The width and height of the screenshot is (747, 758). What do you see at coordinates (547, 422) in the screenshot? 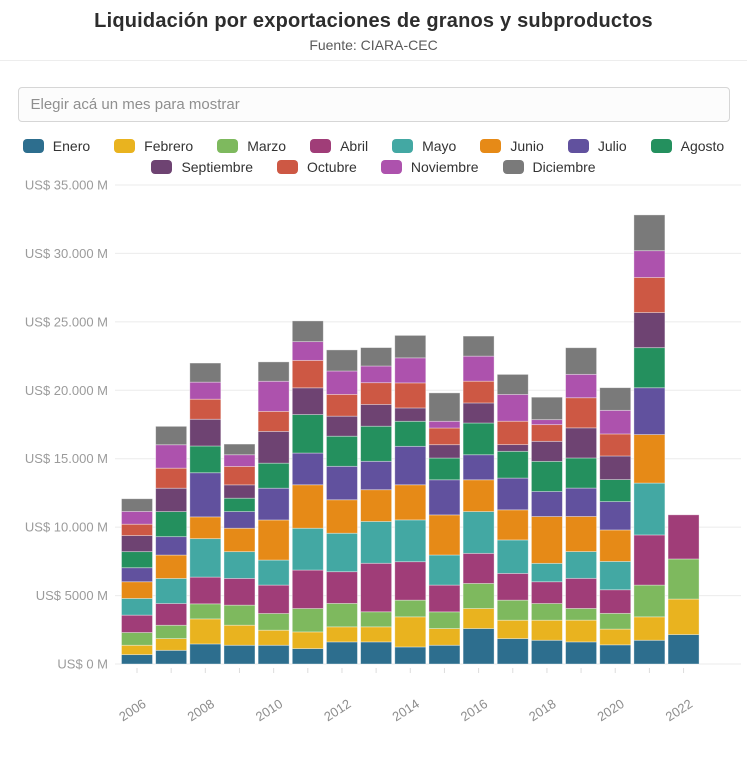
I see `bar-segment-2018-noviembre` at bounding box center [547, 422].